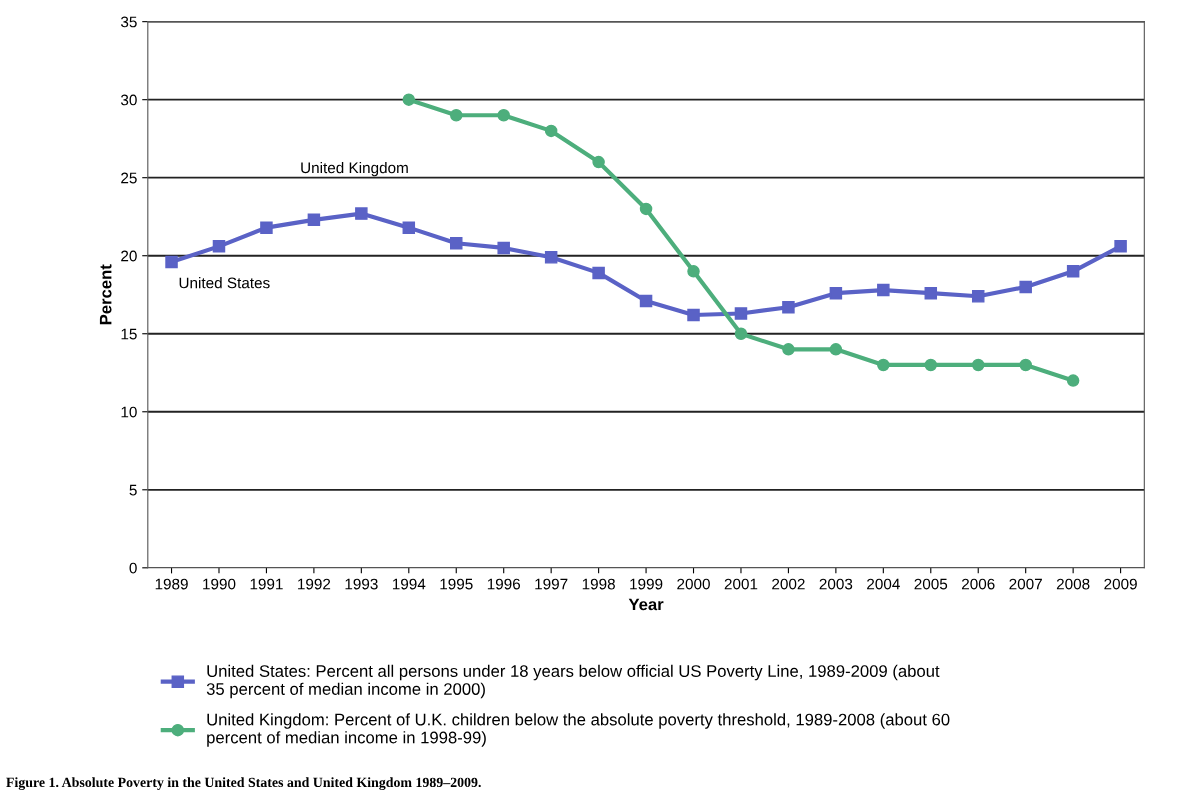 The width and height of the screenshot is (1192, 802). I want to click on y-tick-label: 10, so click(129, 412).